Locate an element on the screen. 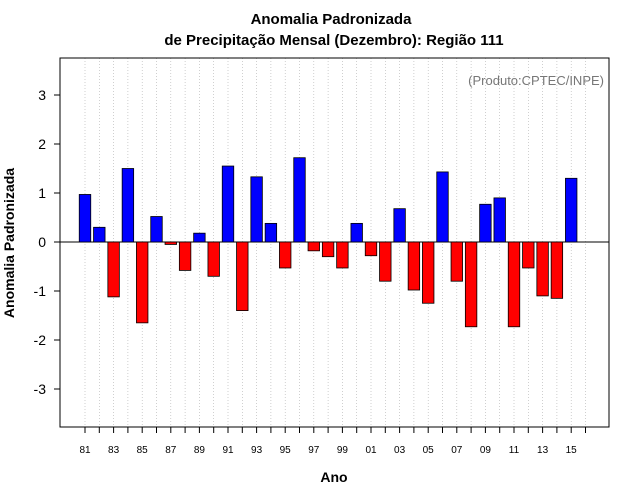 This screenshot has width=640, height=500. y-tick-label: 0 is located at coordinates (42, 242).